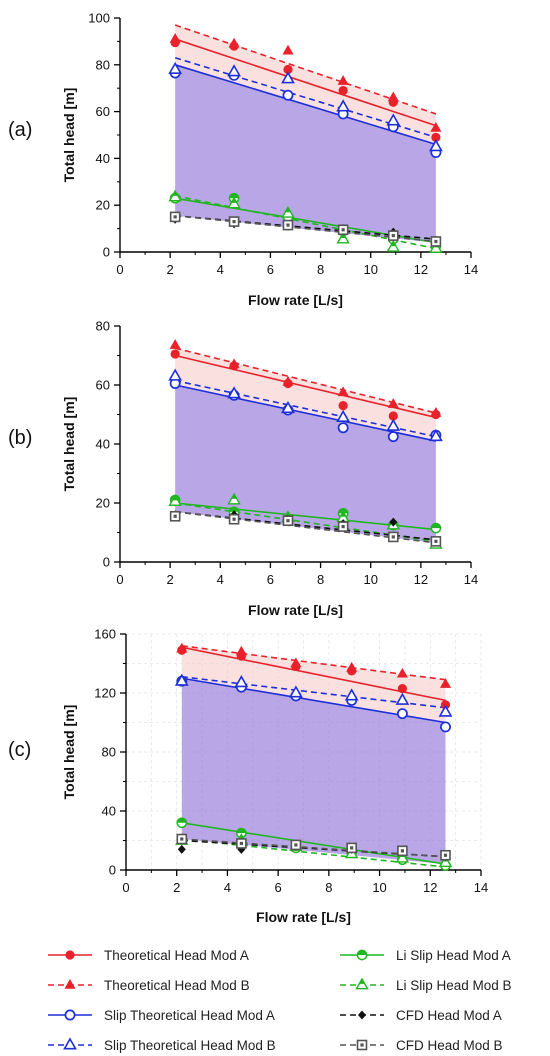 Image resolution: width=550 pixels, height=1056 pixels. What do you see at coordinates (370, 579) in the screenshot?
I see `x-tick-label: 10` at bounding box center [370, 579].